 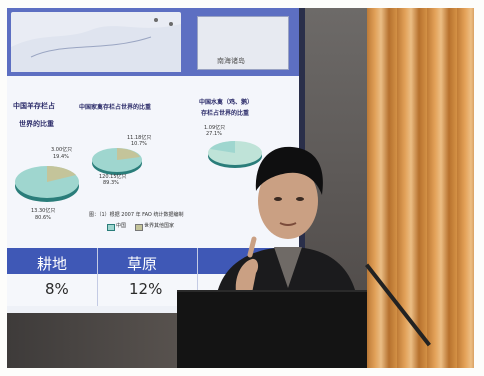 What do you see at coordinates (139, 144) in the screenshot?
I see `pie2-label-1: 10.7%` at bounding box center [139, 144].